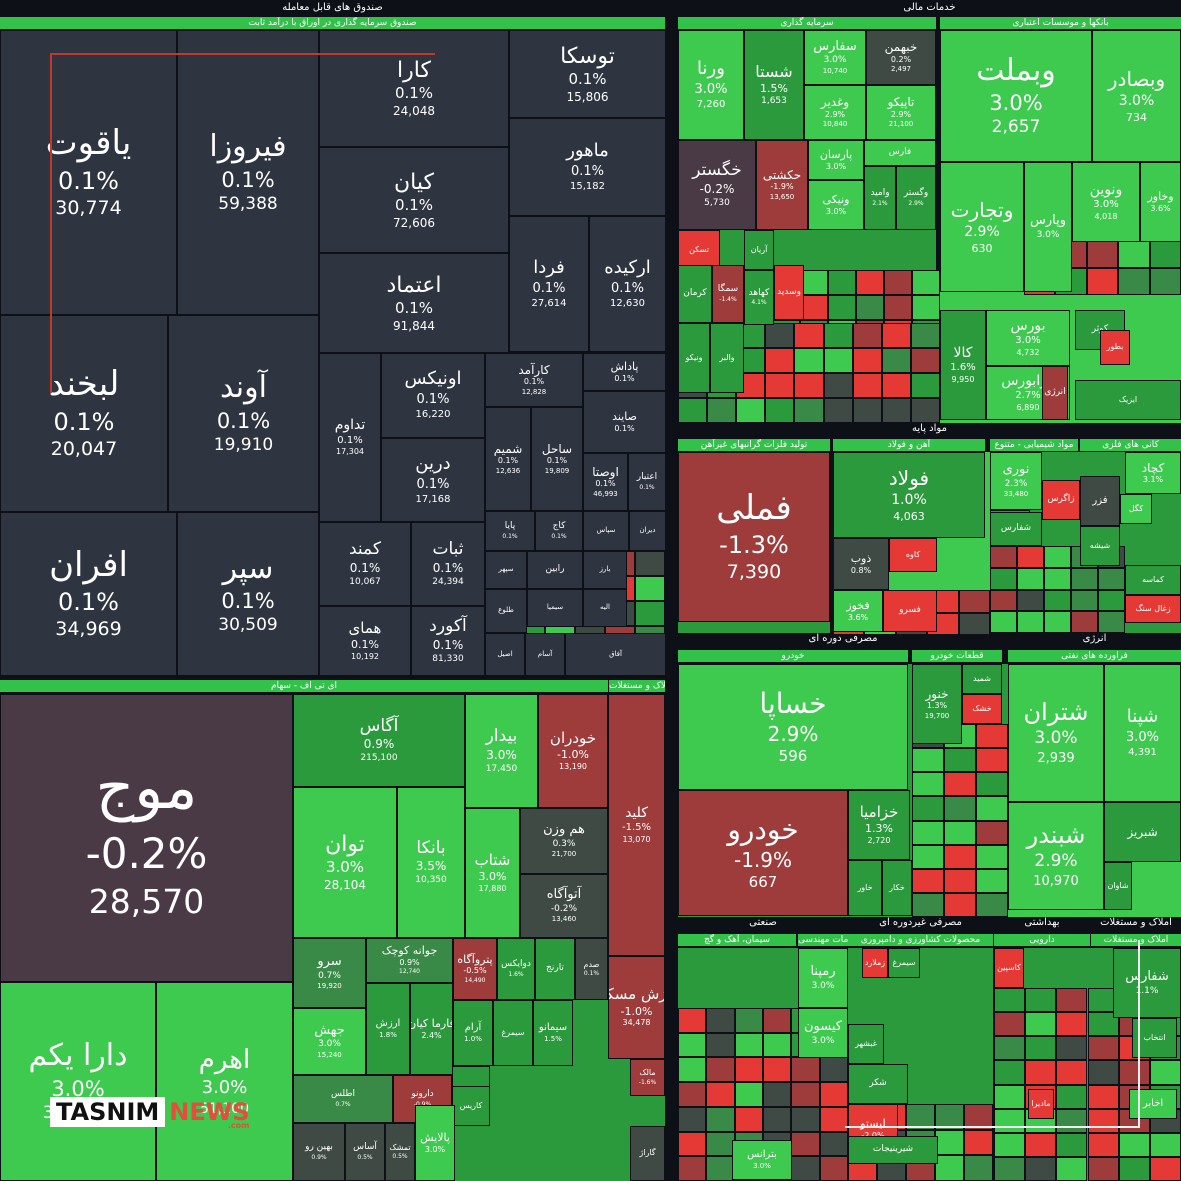  Describe the element at coordinates (1106, 202) in the screenshot. I see `treemap-tile: ونوین 3.0% 4,018` at that location.